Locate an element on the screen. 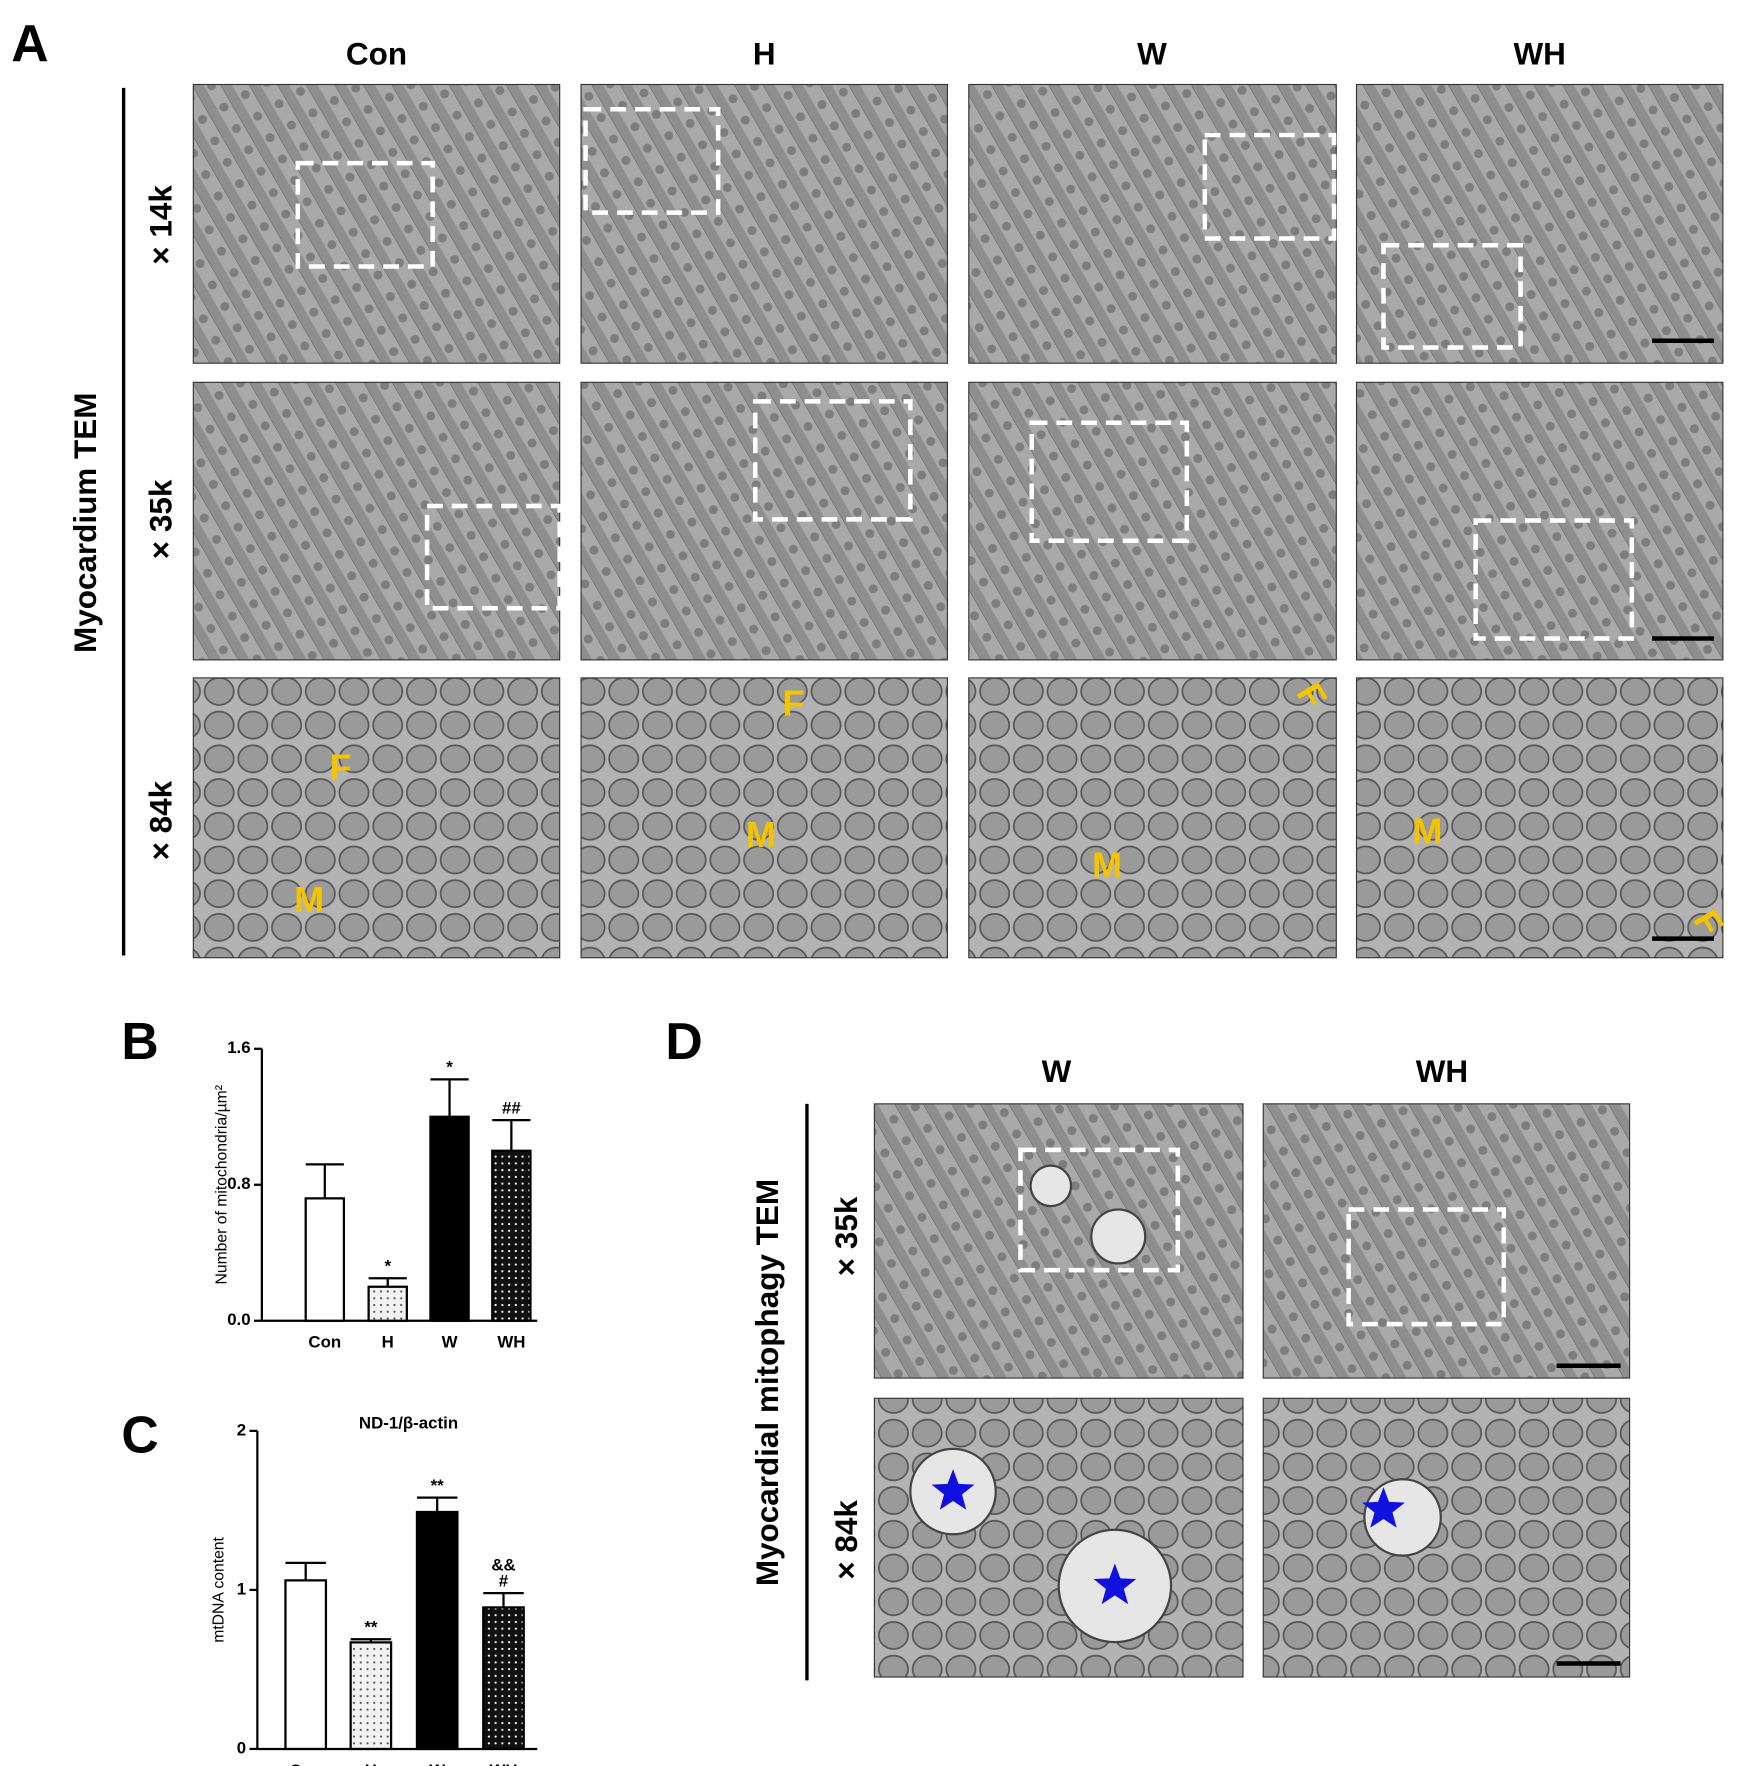 This screenshot has width=1742, height=1766. panel-label: D is located at coordinates (683, 1041).